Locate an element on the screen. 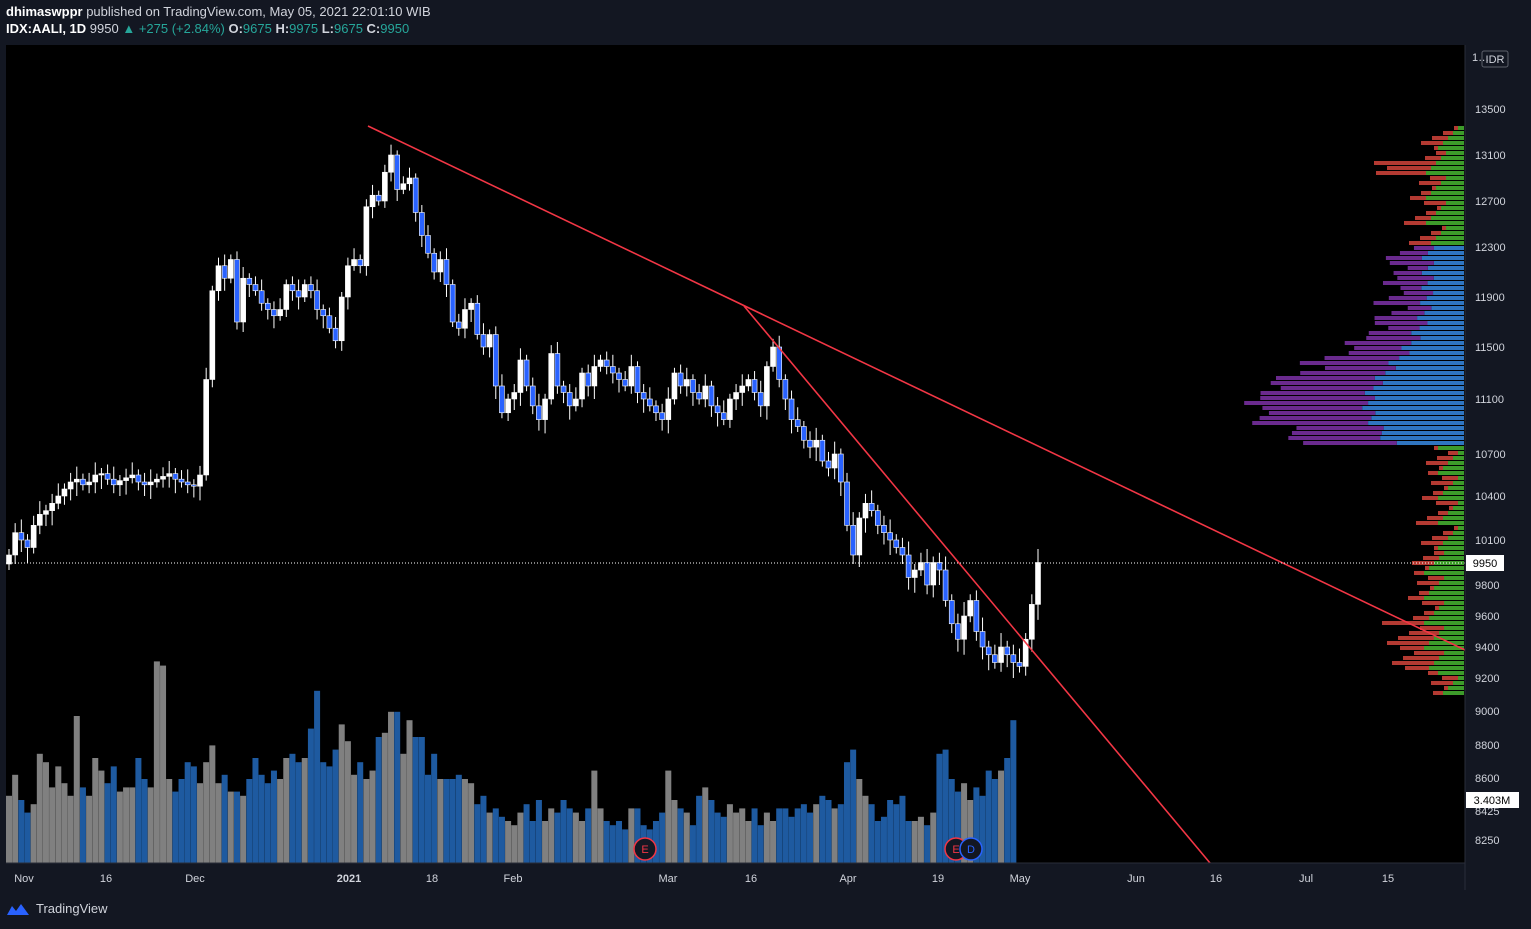 This screenshot has width=1531, height=929. symbol-name: IDX:AALI, 1D is located at coordinates (46, 28).